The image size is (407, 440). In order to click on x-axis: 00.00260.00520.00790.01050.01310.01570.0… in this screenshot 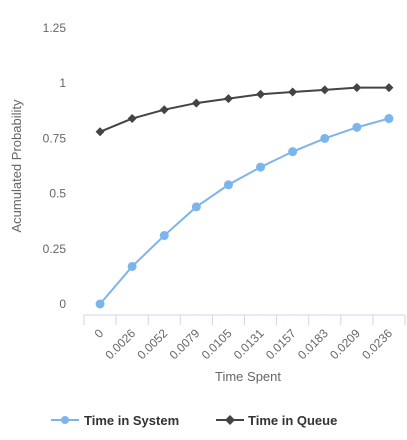, I will do `click(244, 338)`.